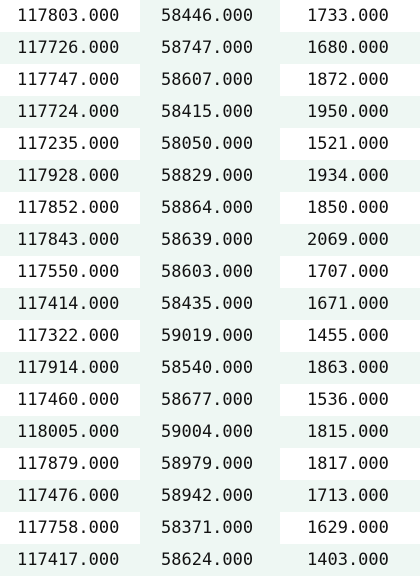 The width and height of the screenshot is (420, 576). I want to click on table-row: 117417.000 58624.000 1403.000, so click(210, 560).